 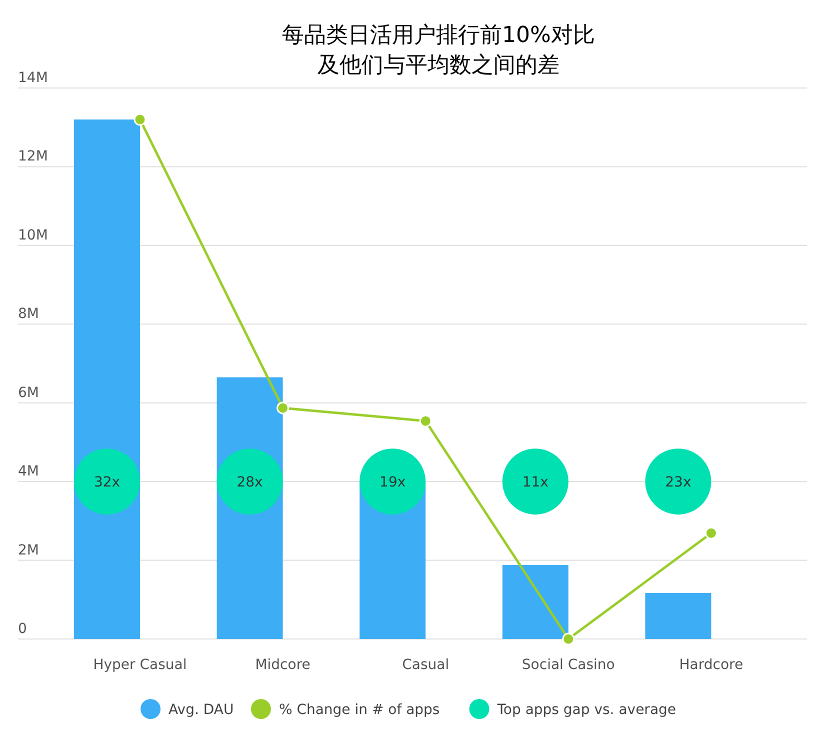 What do you see at coordinates (107, 482) in the screenshot?
I see `annotation: 32x` at bounding box center [107, 482].